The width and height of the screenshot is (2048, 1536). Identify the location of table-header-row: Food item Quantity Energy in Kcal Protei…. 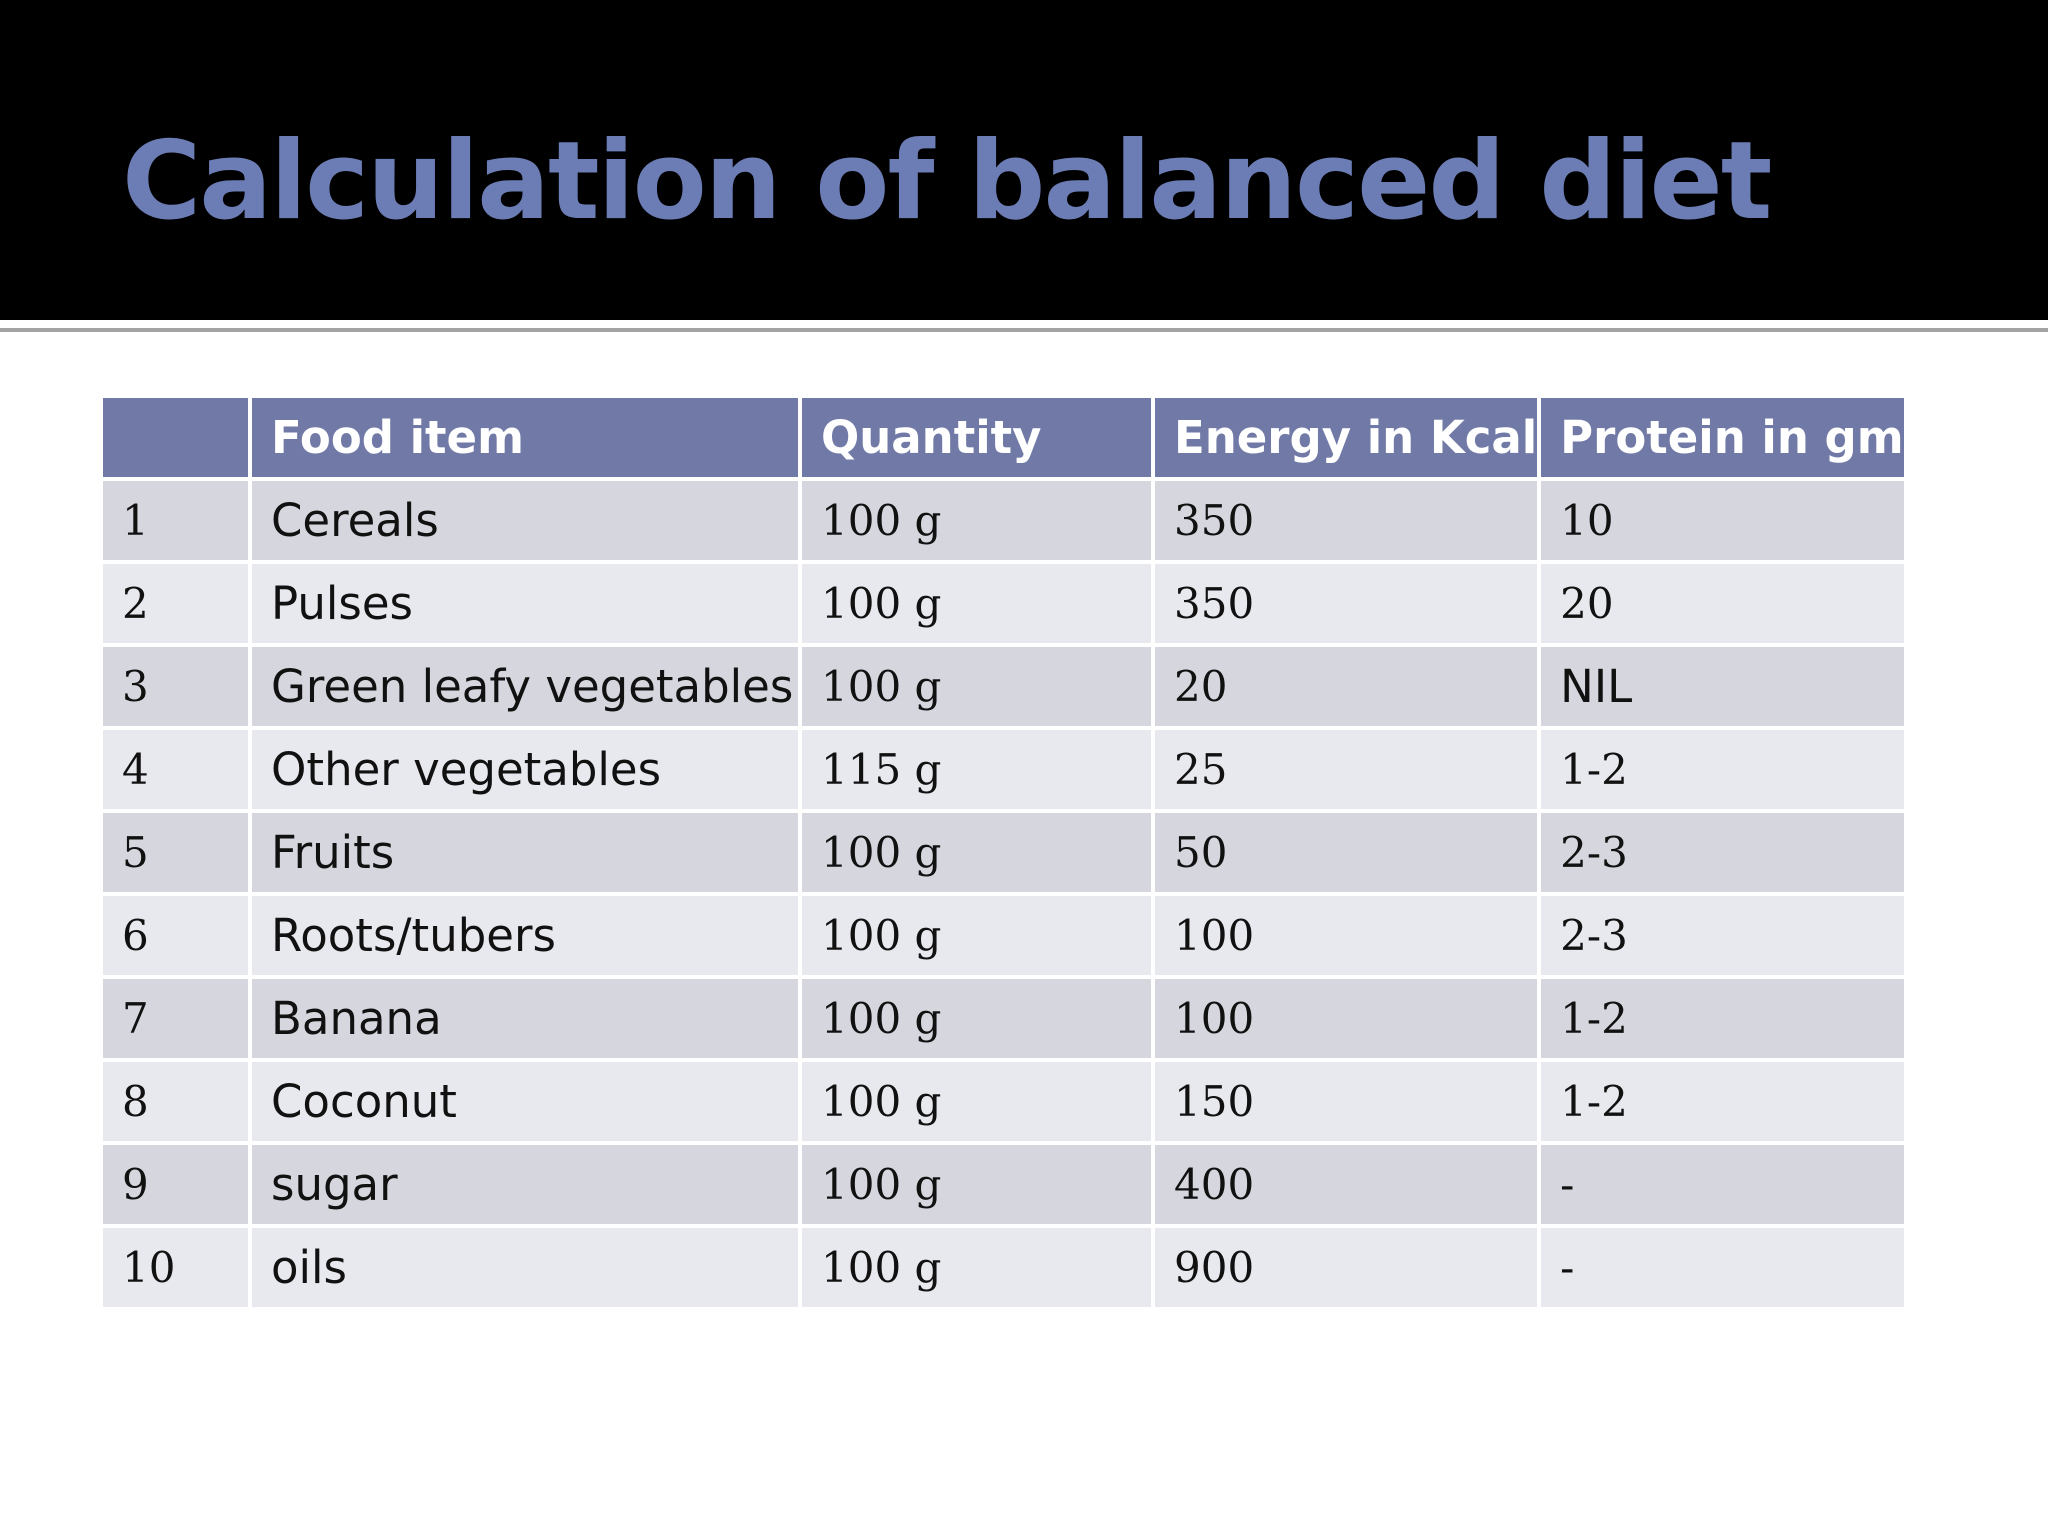
(1003, 437).